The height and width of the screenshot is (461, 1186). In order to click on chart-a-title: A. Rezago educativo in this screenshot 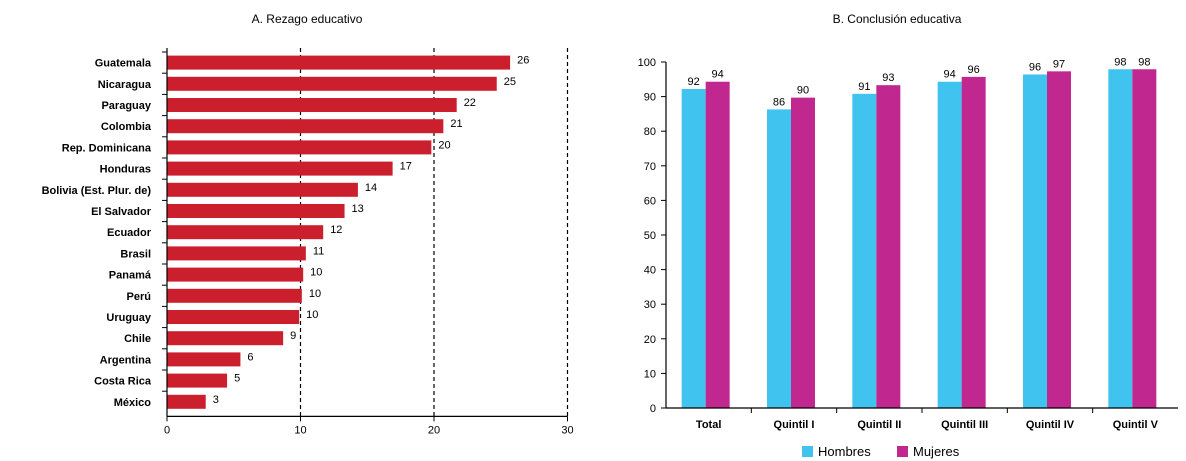, I will do `click(307, 19)`.